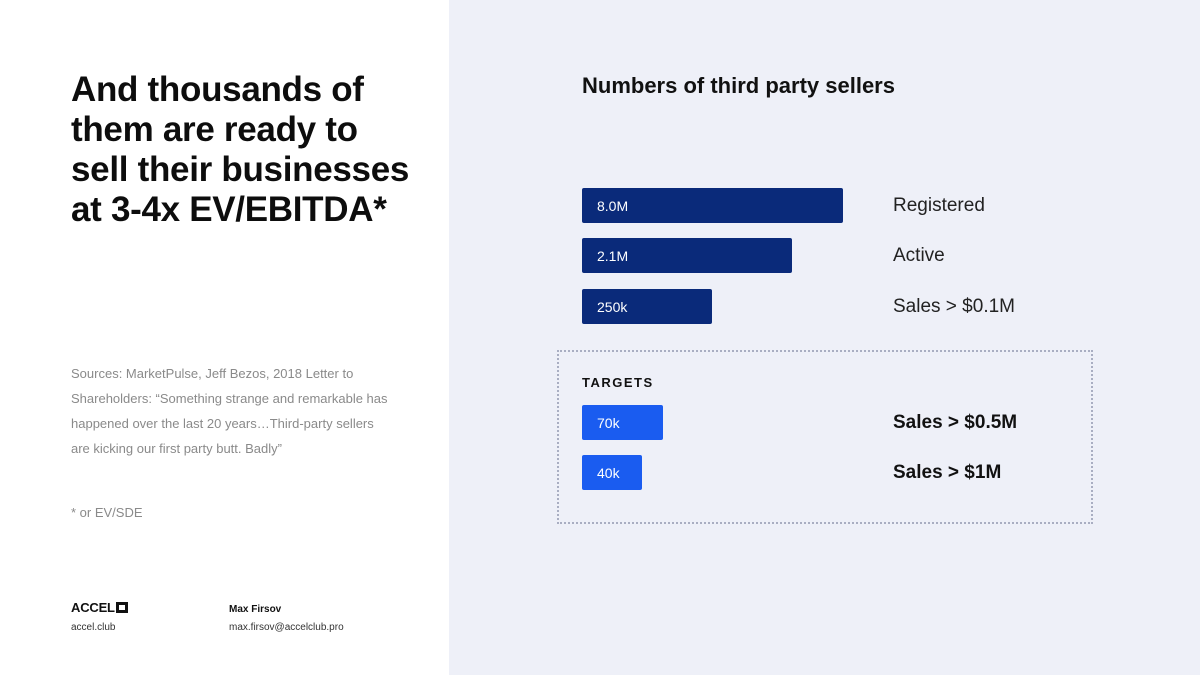  What do you see at coordinates (712, 205) in the screenshot?
I see `bar-0: 8.0M` at bounding box center [712, 205].